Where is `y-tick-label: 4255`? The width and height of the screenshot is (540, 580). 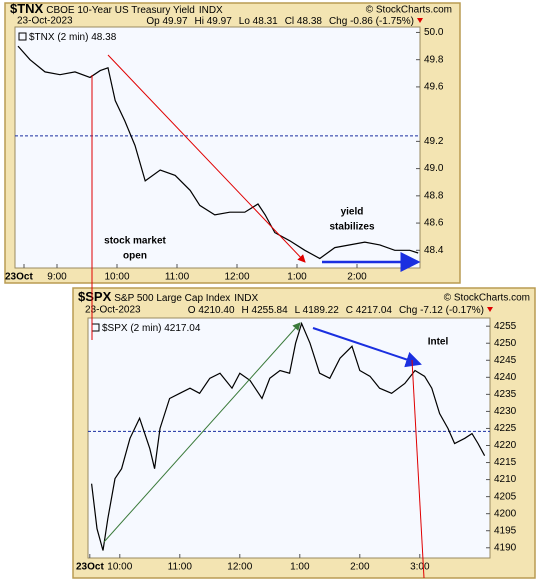
y-tick-label: 4255 is located at coordinates (505, 326).